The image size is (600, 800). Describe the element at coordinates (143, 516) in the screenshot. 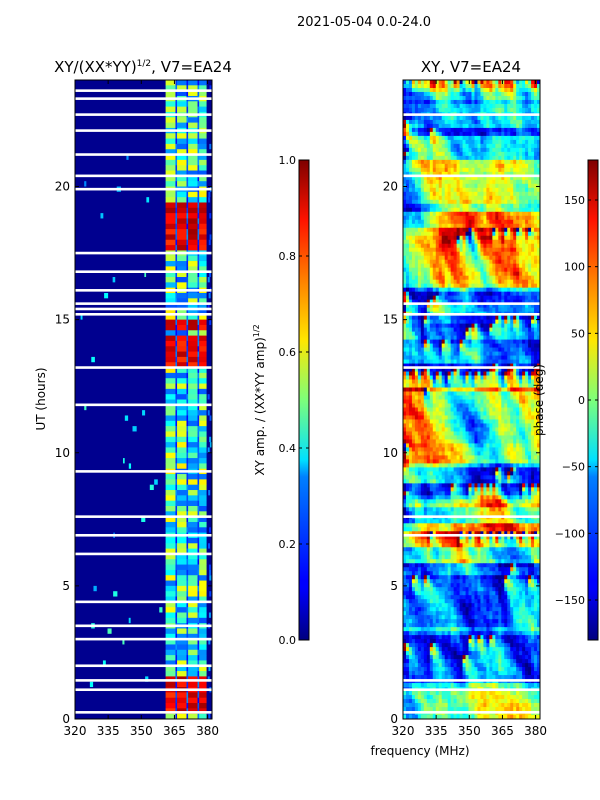

I see `left-data-gap` at that location.